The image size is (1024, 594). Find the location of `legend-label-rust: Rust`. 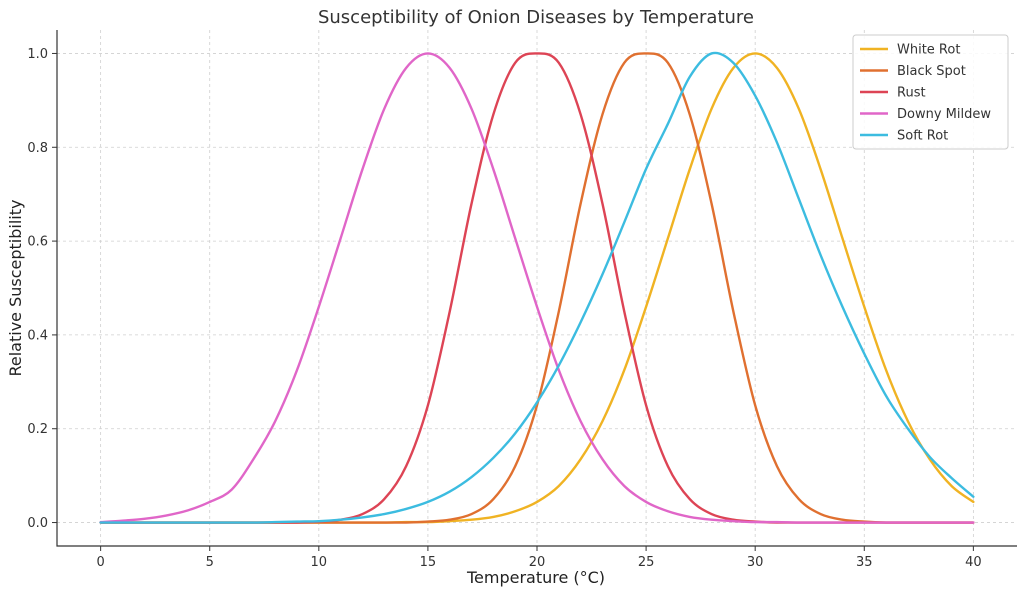

legend-label-rust: Rust is located at coordinates (911, 93).